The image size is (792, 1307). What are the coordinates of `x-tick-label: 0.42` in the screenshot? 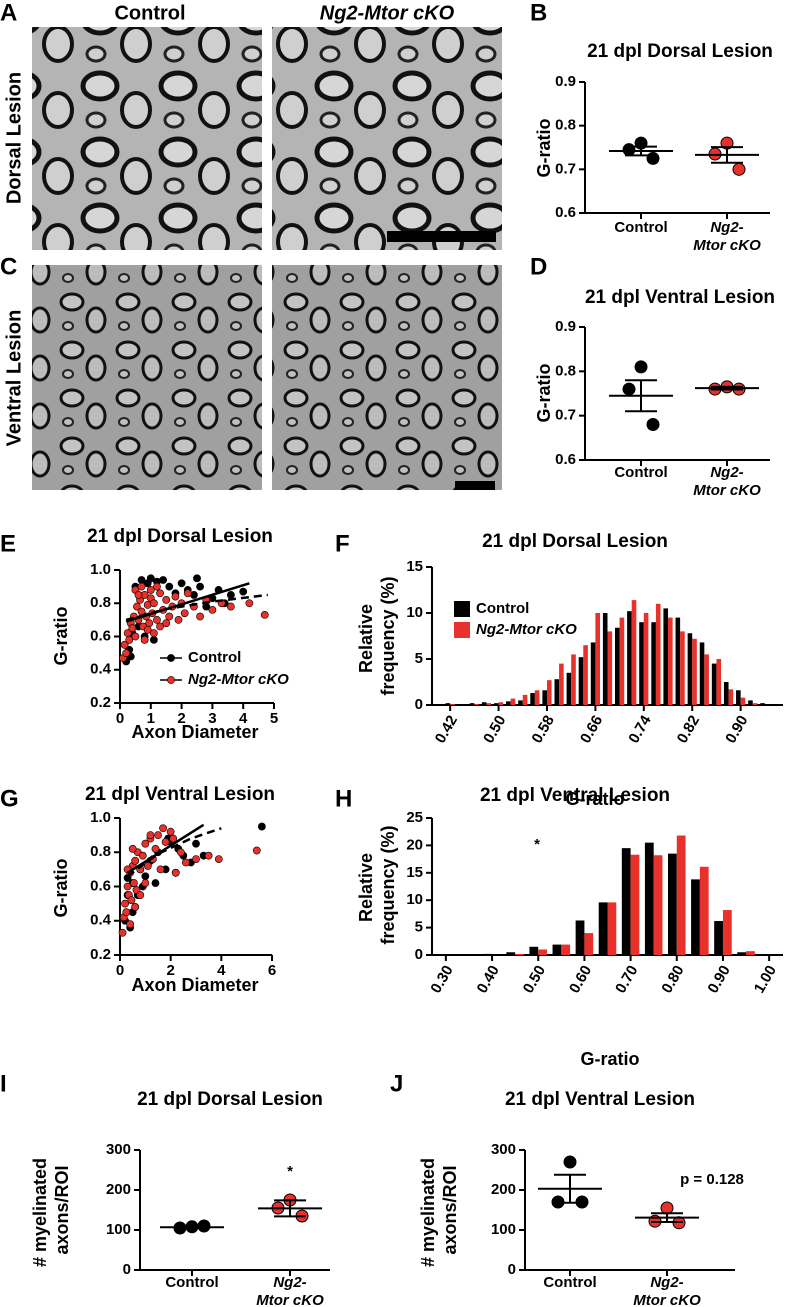 It's located at (446, 729).